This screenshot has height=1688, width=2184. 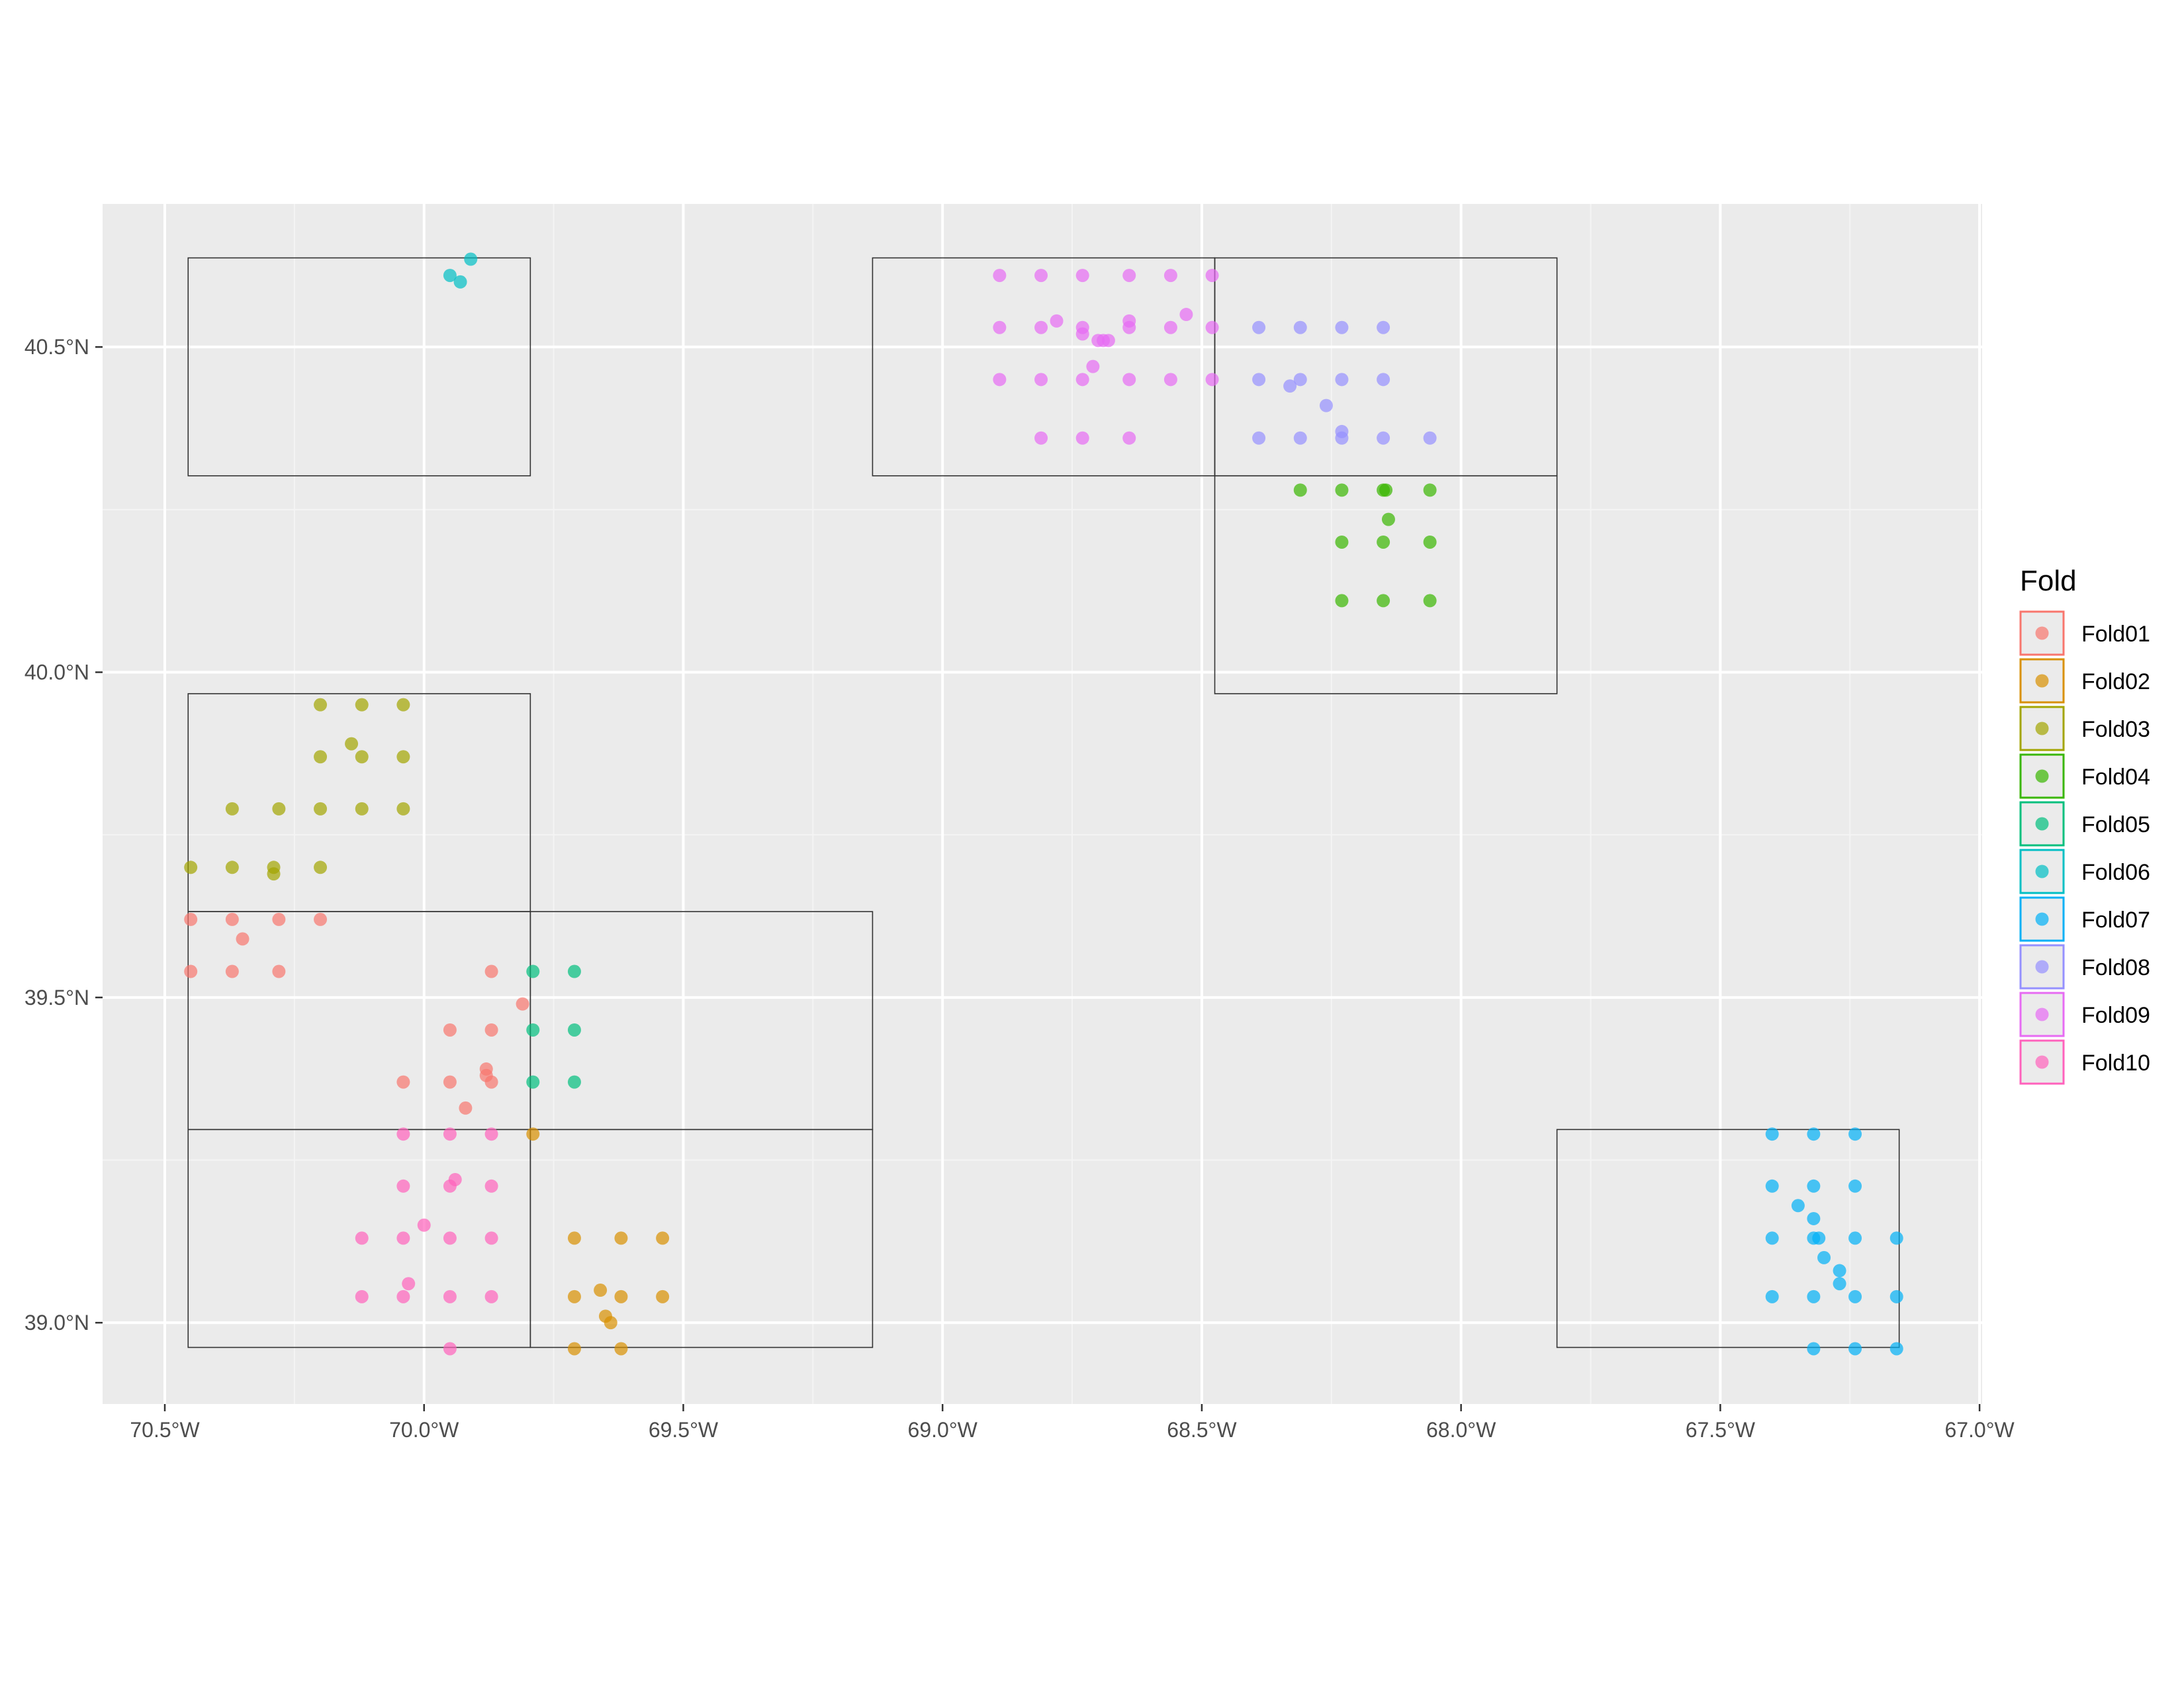 I want to click on x-tick-label: 67.5°W, so click(x=1721, y=1430).